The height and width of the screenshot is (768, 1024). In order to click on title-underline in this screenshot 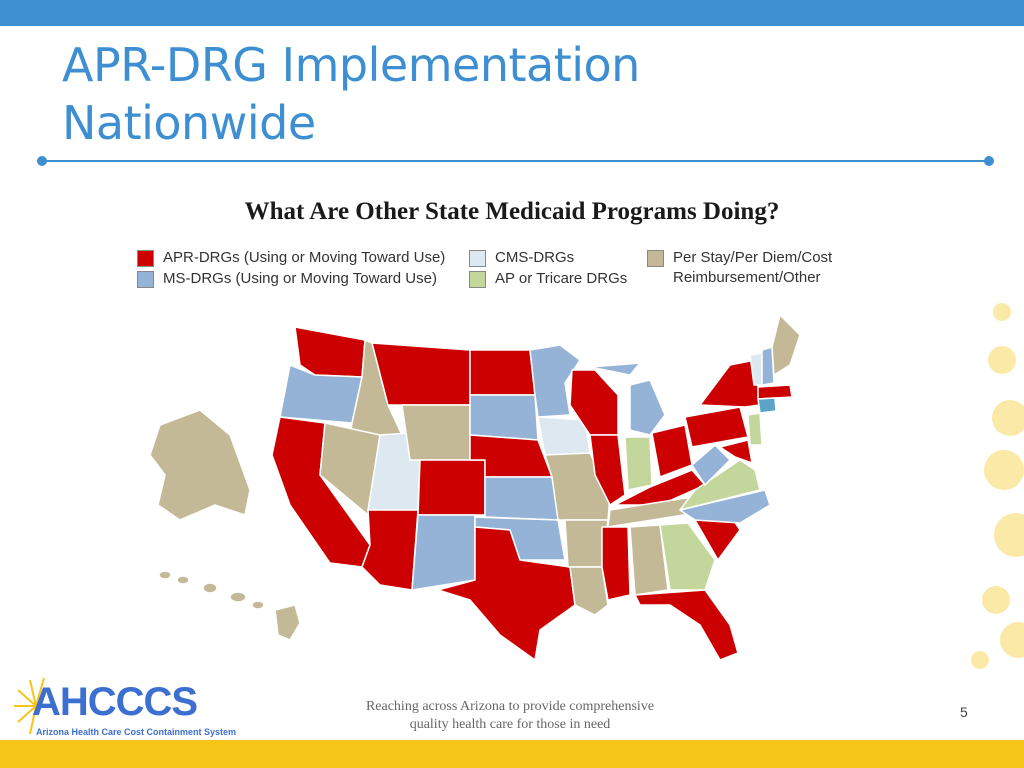, I will do `click(515, 161)`.